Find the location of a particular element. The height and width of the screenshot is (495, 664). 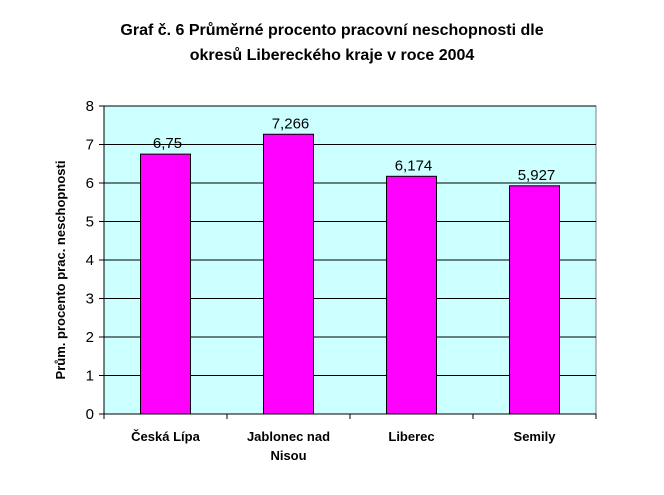

y-tick-label: 2 is located at coordinates (90, 337).